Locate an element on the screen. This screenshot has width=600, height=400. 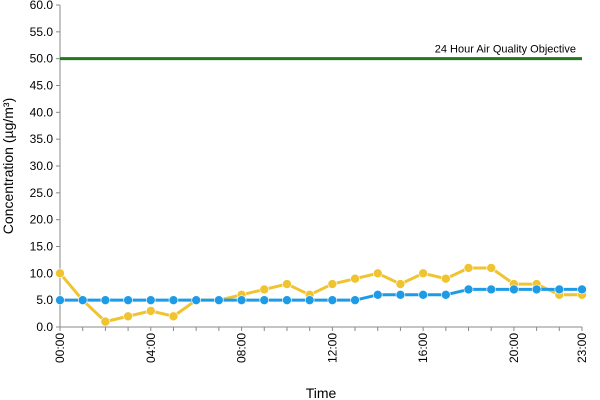
x-tick-label: 00:00 is located at coordinates (60, 348).